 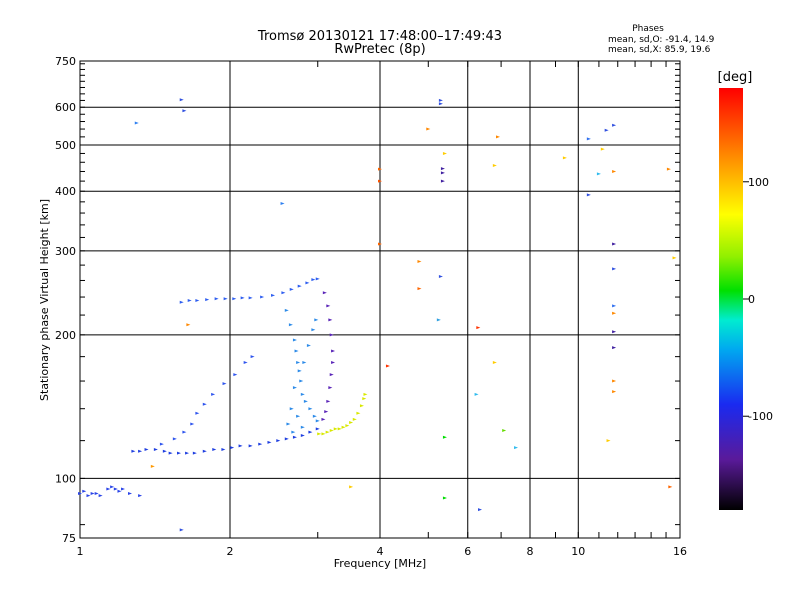 I want to click on phases-x-stats: mean, sd,X: 85.9, 19.6, so click(x=659, y=50).